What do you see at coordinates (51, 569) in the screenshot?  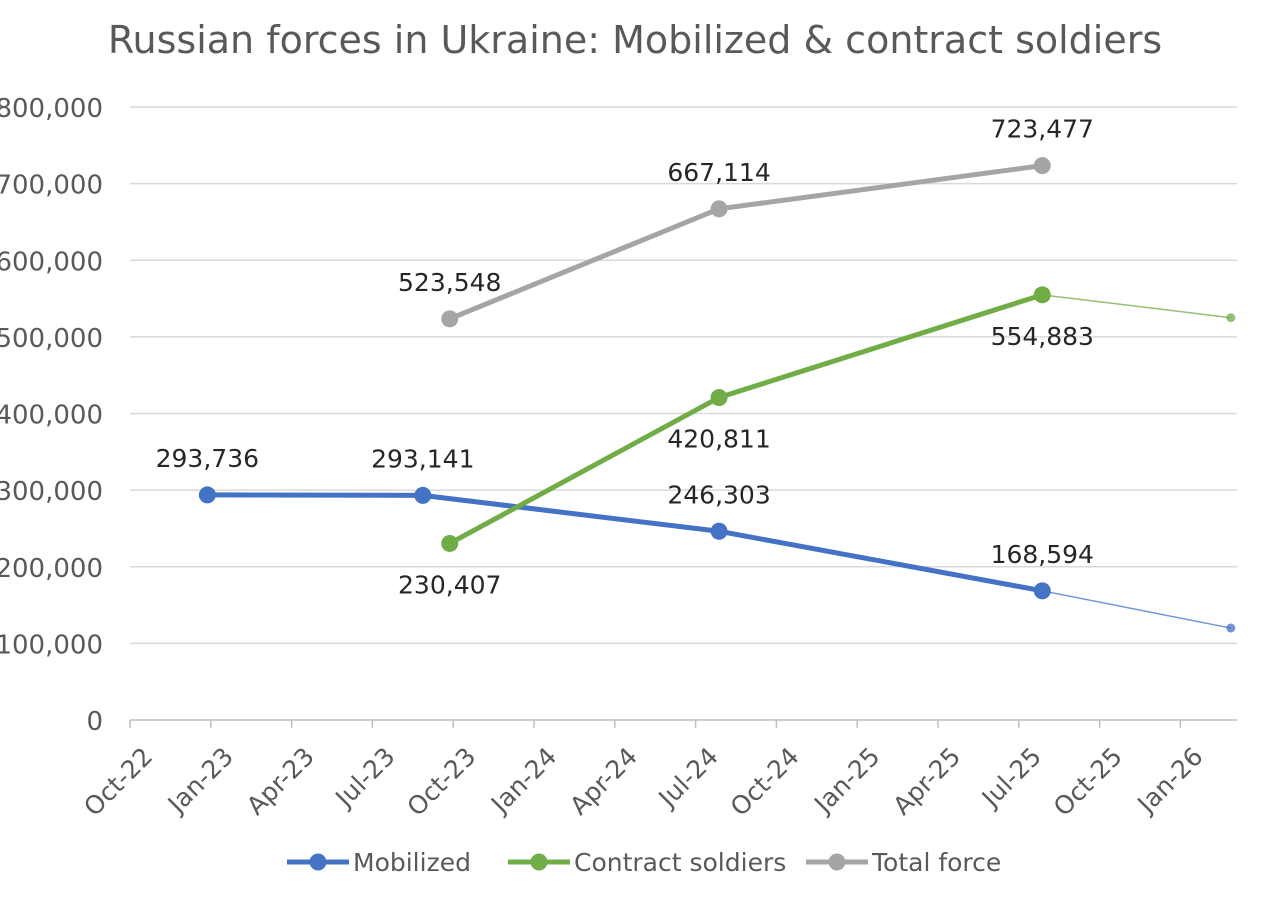 I see `y-tick-label: 200,000` at bounding box center [51, 569].